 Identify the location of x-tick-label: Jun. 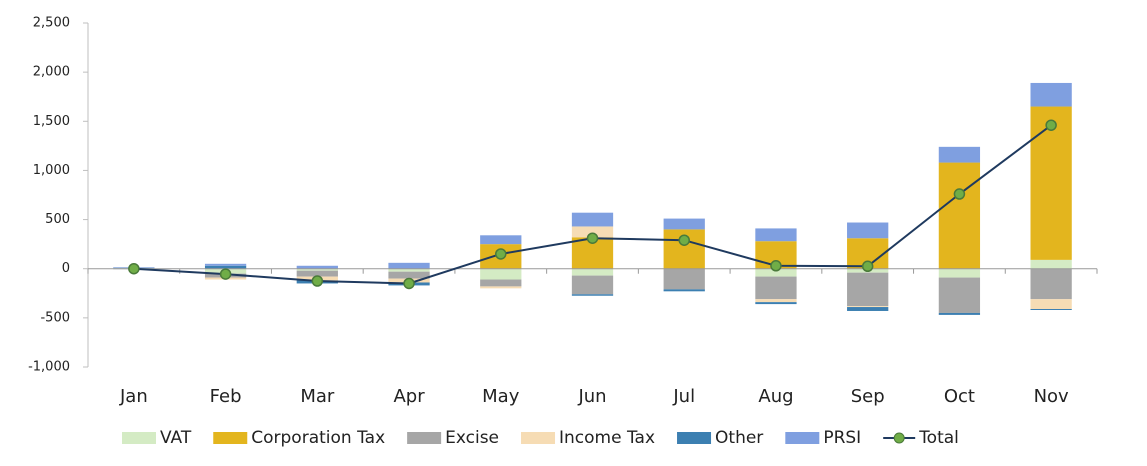
(591, 396).